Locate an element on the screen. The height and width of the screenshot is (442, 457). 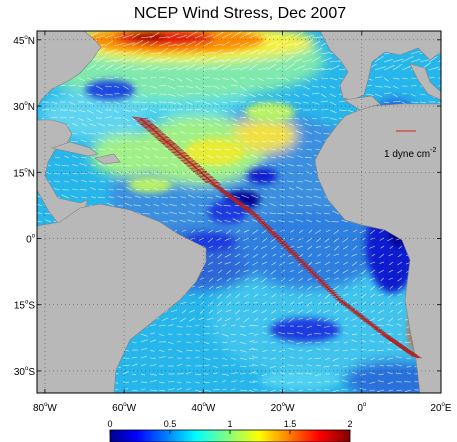
x-tick-label: 60oW is located at coordinates (124, 408).